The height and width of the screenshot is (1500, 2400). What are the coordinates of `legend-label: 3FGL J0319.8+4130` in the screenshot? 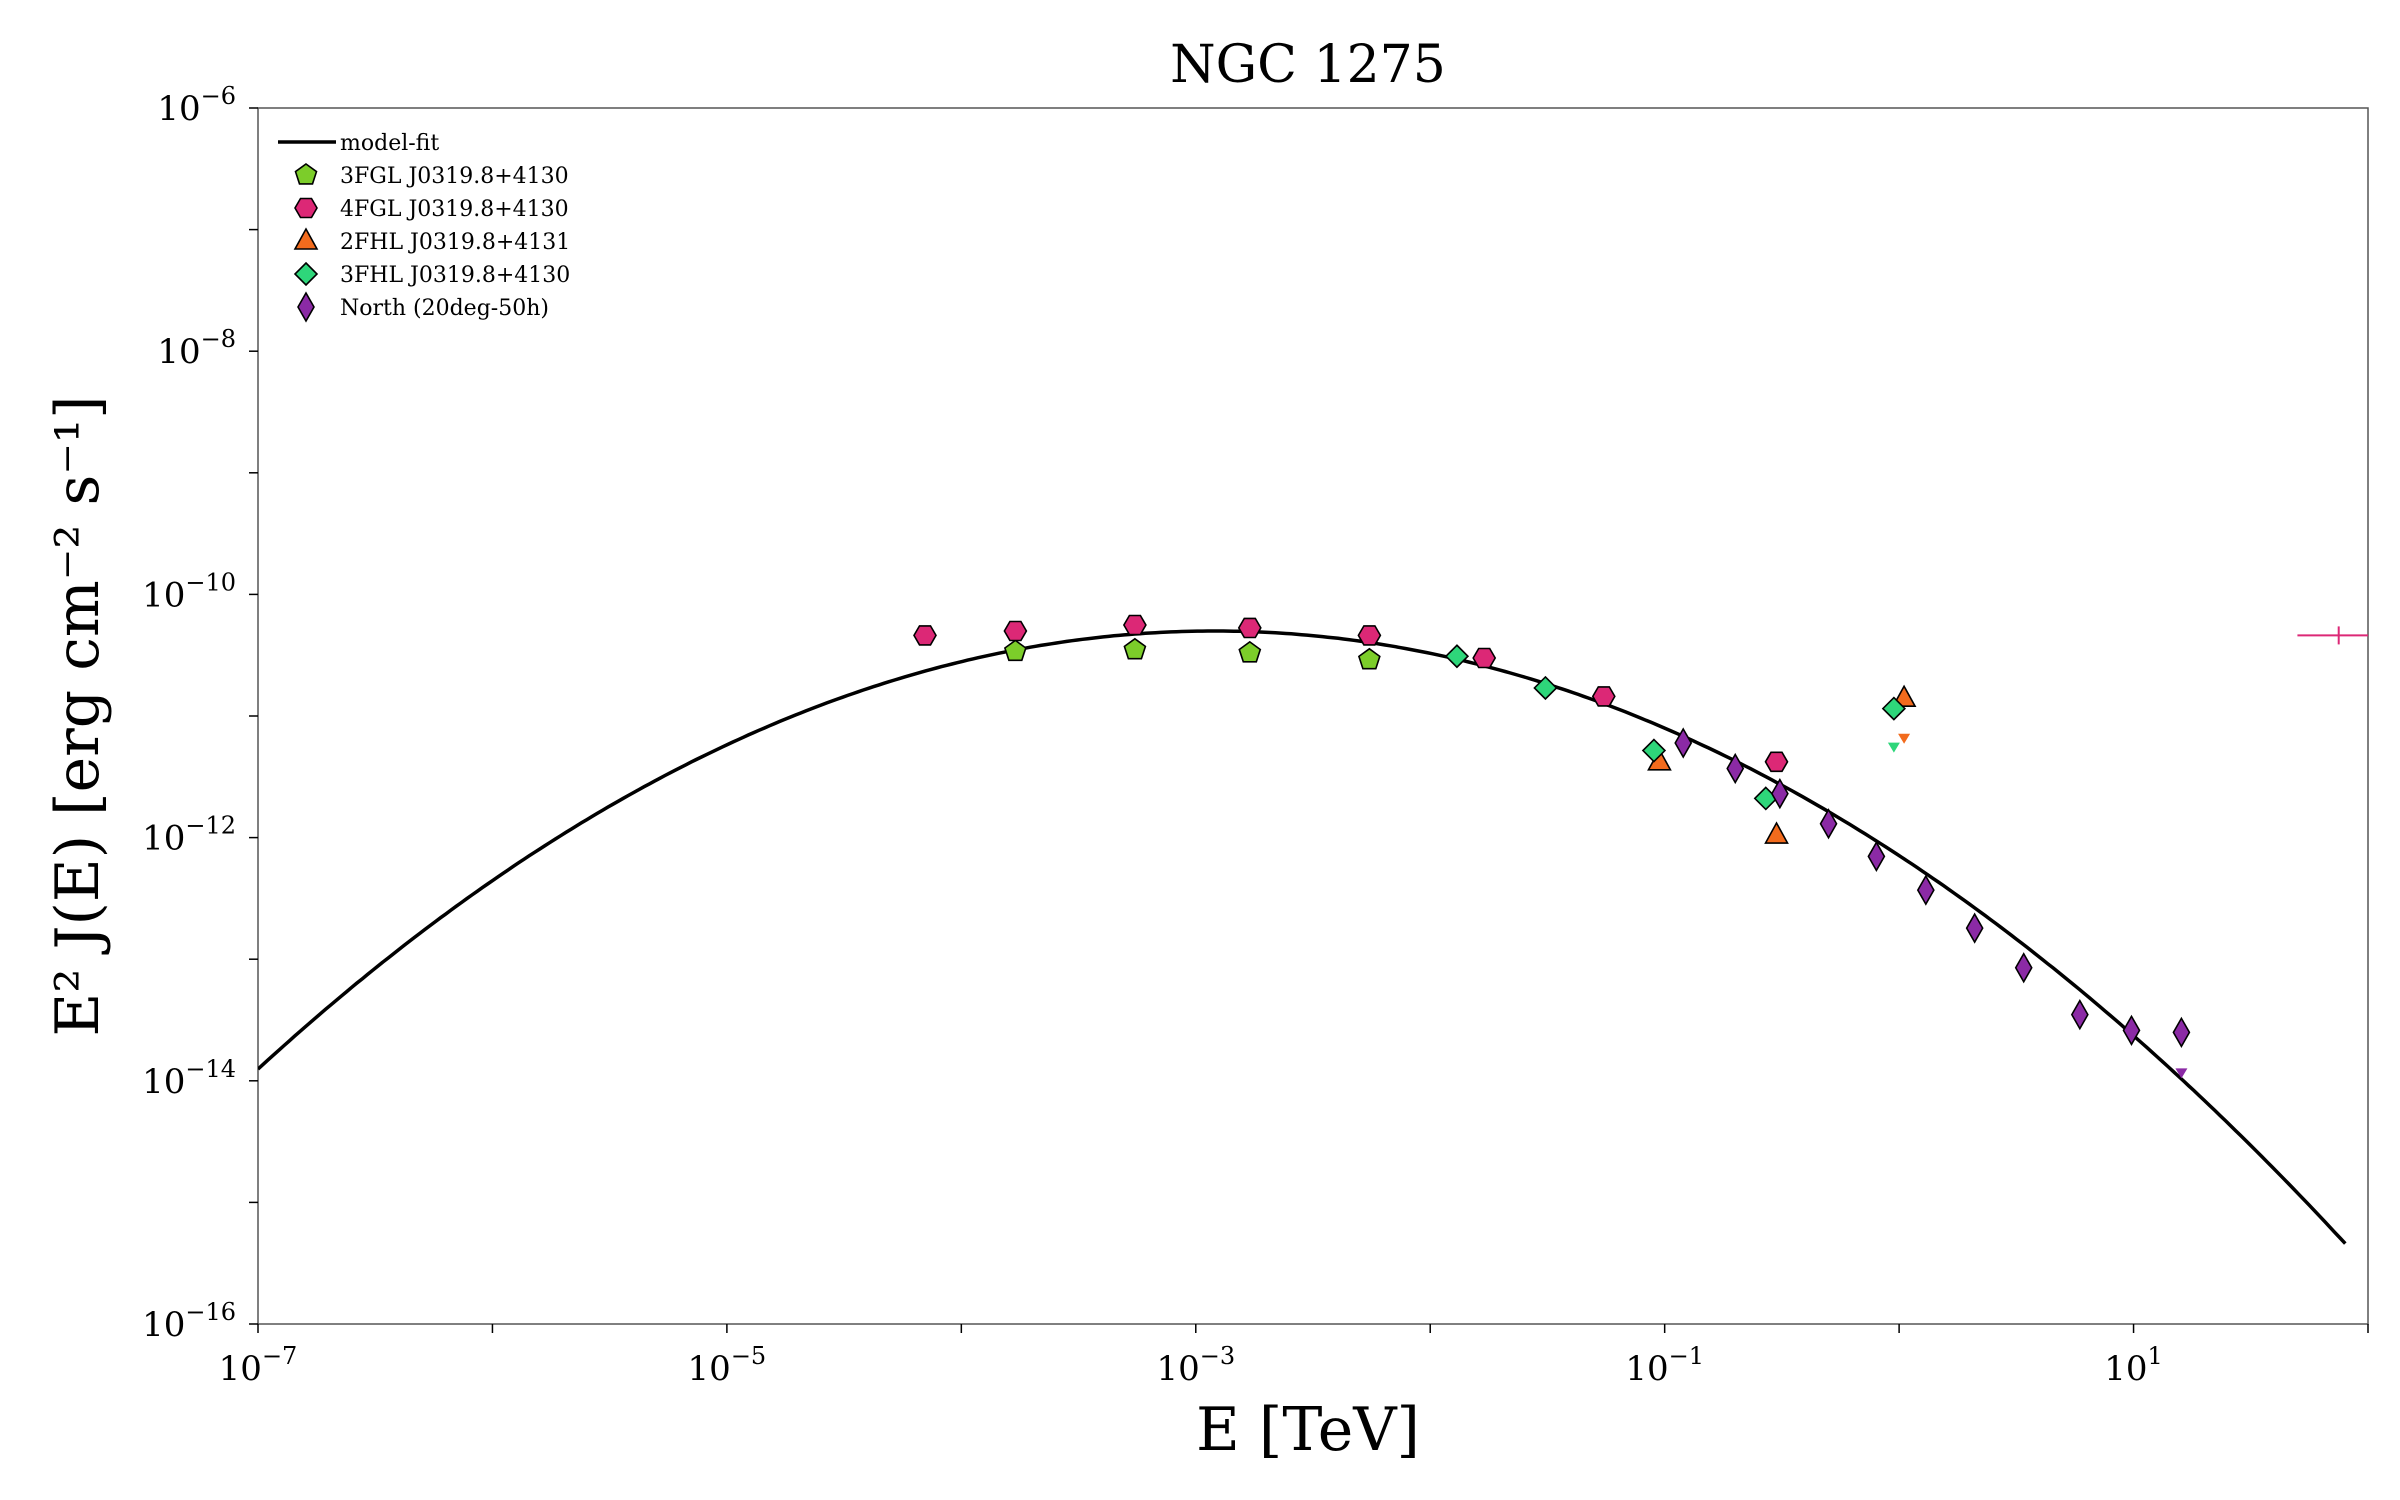 It's located at (454, 176).